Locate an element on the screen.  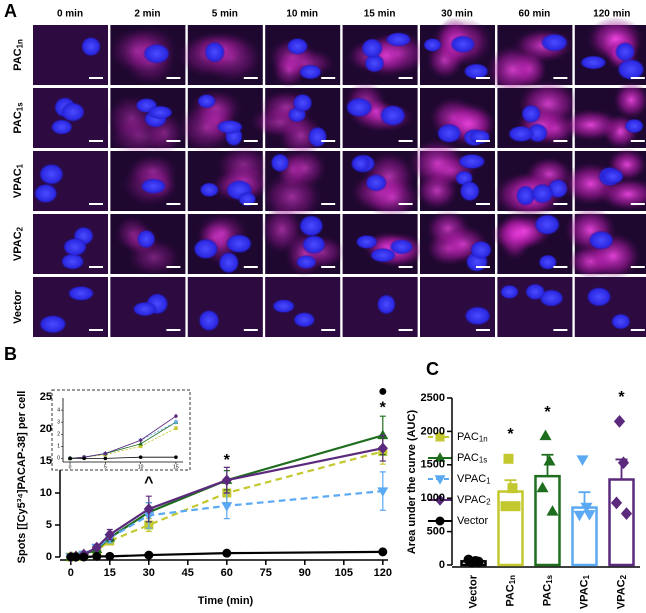
row-label: VPAC2 is located at coordinates (18, 243).